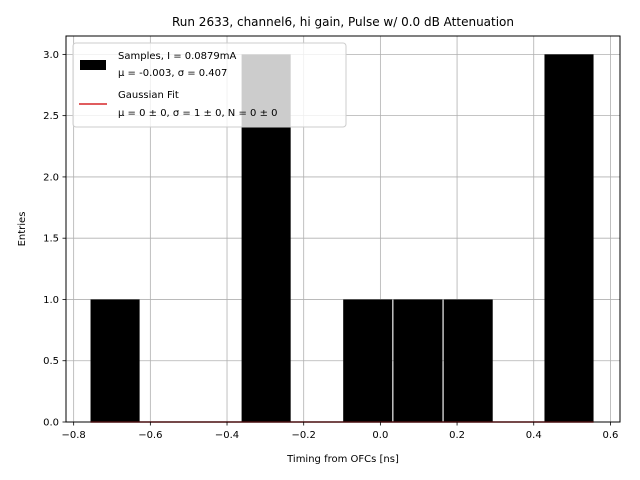  I want to click on y-tick-label: 3.0, so click(51, 55).